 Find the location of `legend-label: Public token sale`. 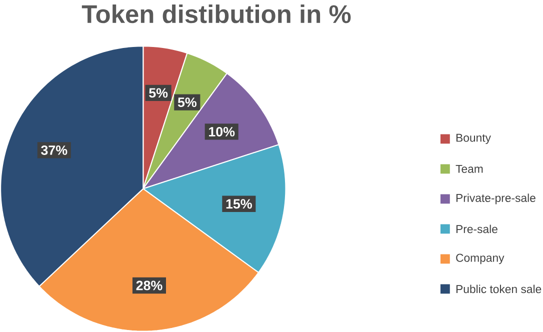

legend-label: Public token sale is located at coordinates (499, 289).